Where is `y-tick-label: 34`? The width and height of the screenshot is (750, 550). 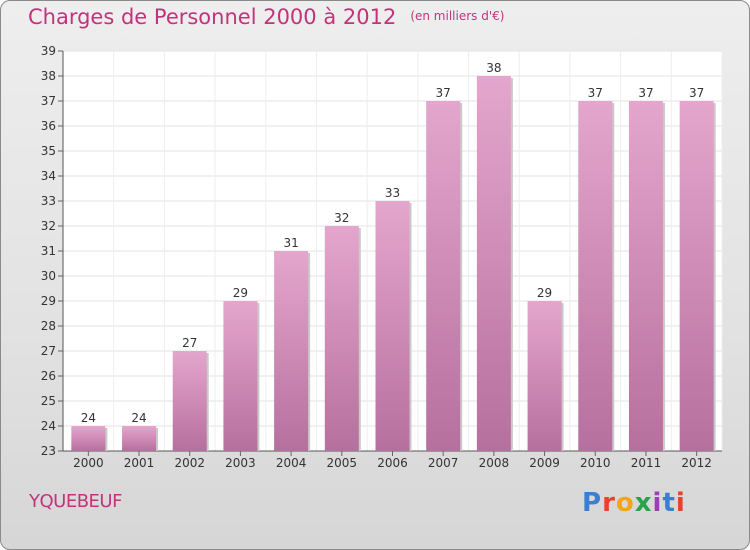
y-tick-label: 34 is located at coordinates (48, 176).